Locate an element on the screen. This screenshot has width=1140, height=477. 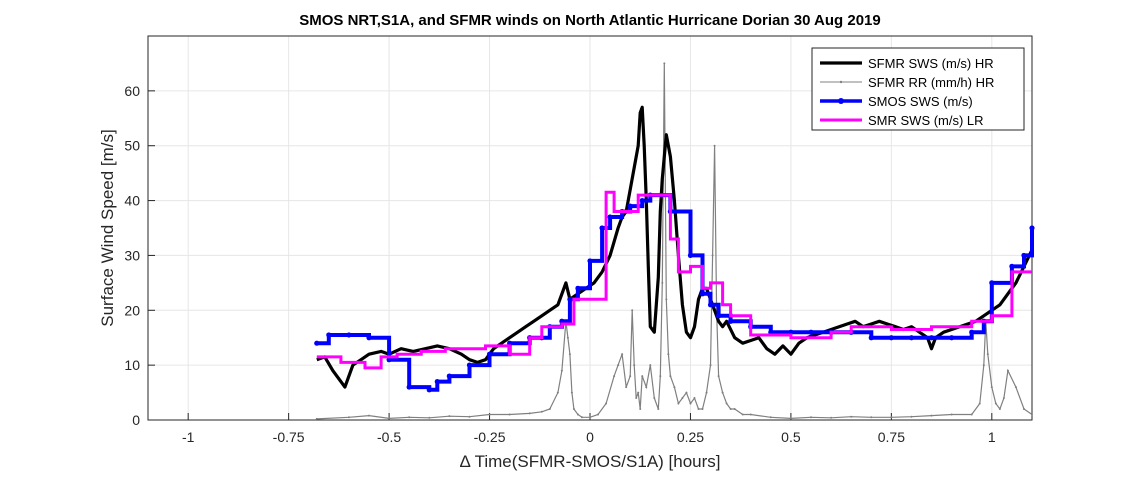
y-tick-label: 40 is located at coordinates (132, 201).